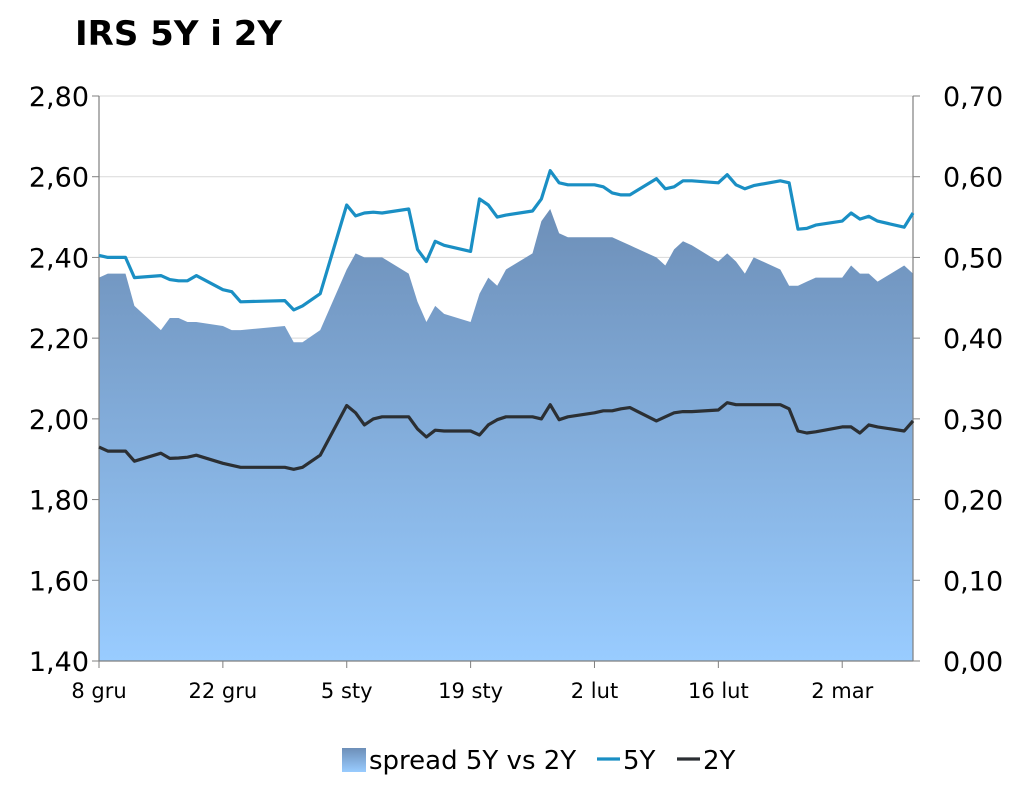  Describe the element at coordinates (223, 691) in the screenshot. I see `x-tick-label: 22 gru` at that location.